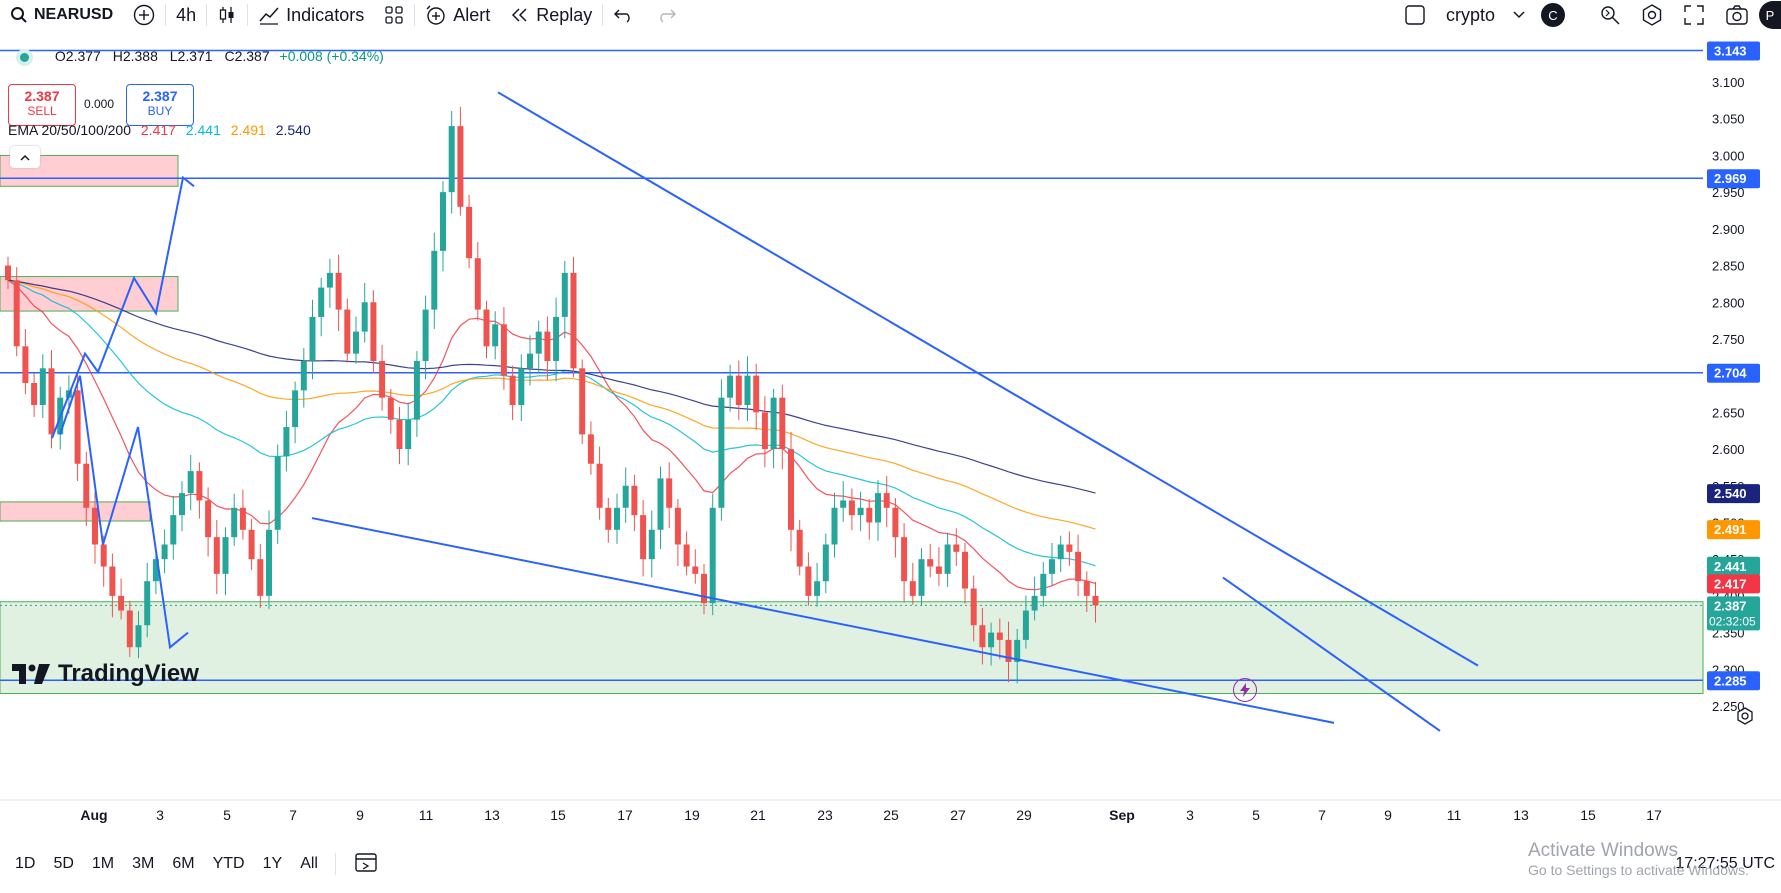 The width and height of the screenshot is (1781, 893). I want to click on range-3m: 3M, so click(143, 863).